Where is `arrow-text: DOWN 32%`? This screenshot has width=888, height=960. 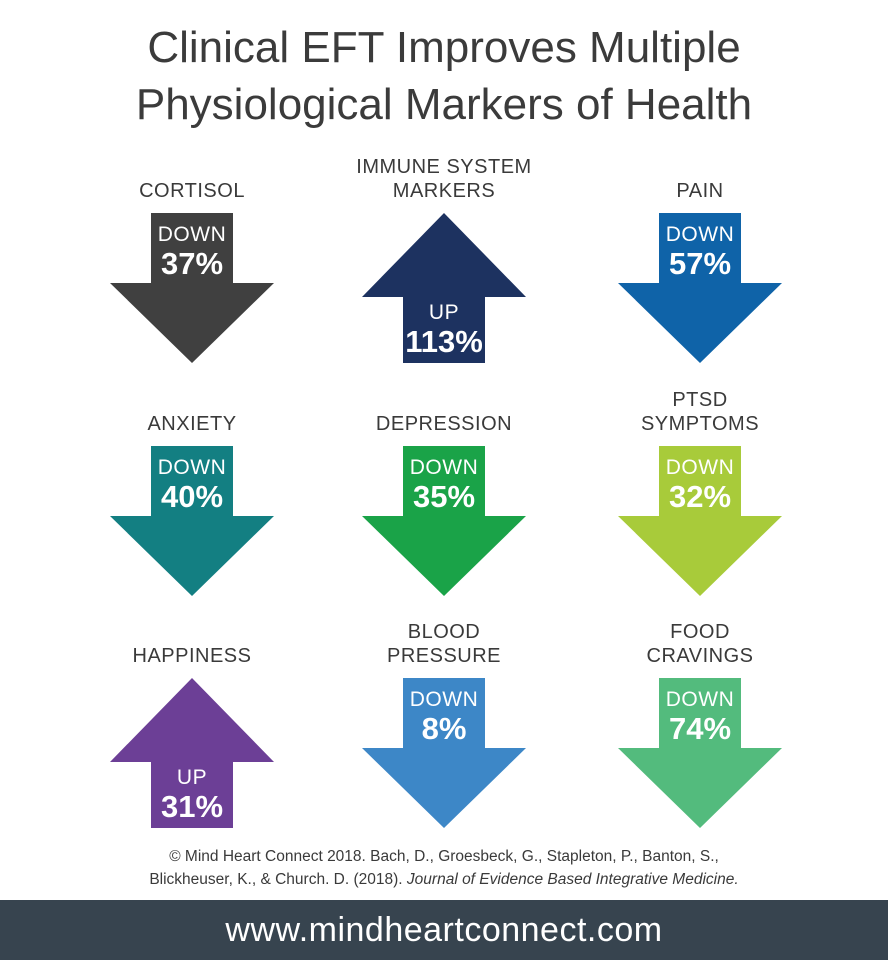 arrow-text: DOWN 32% is located at coordinates (700, 485).